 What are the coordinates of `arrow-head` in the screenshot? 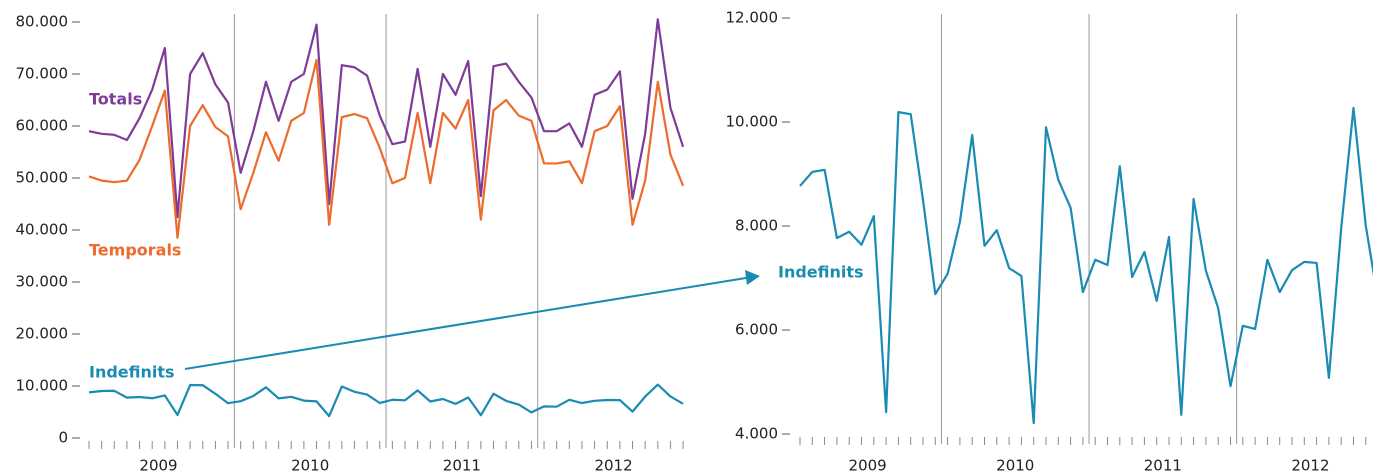 It's located at (752, 277).